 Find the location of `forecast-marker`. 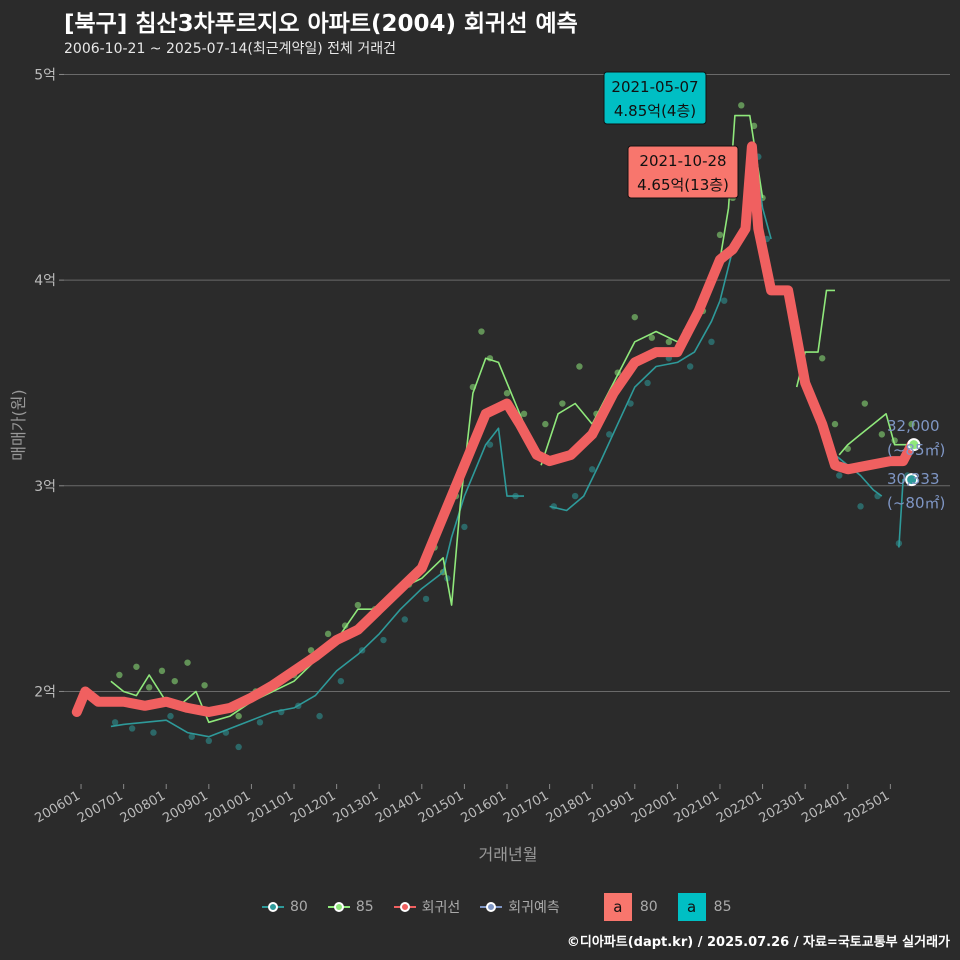

forecast-marker is located at coordinates (912, 480).